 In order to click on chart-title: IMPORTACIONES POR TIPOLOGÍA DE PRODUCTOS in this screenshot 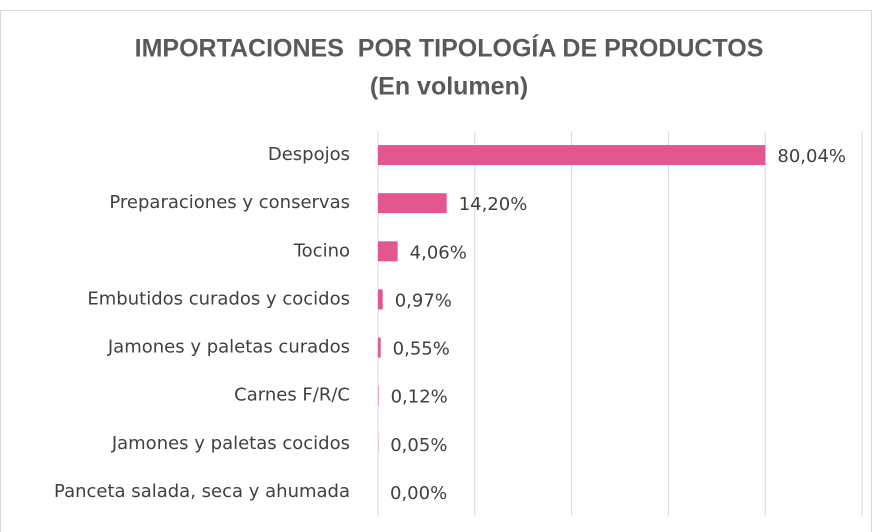, I will do `click(449, 48)`.